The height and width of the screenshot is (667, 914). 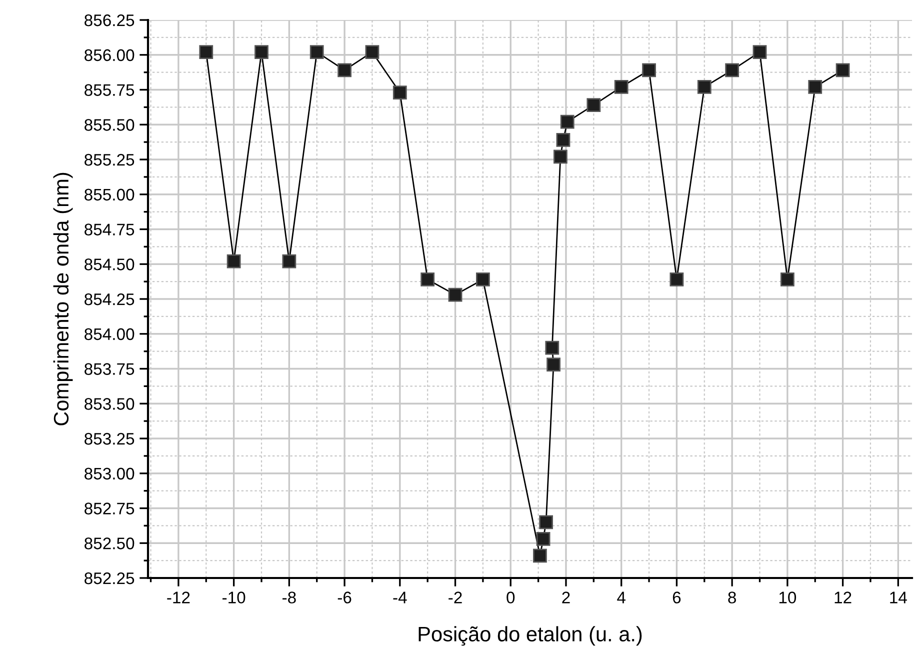 What do you see at coordinates (109, 578) in the screenshot?
I see `y-tick-label: 852.25` at bounding box center [109, 578].